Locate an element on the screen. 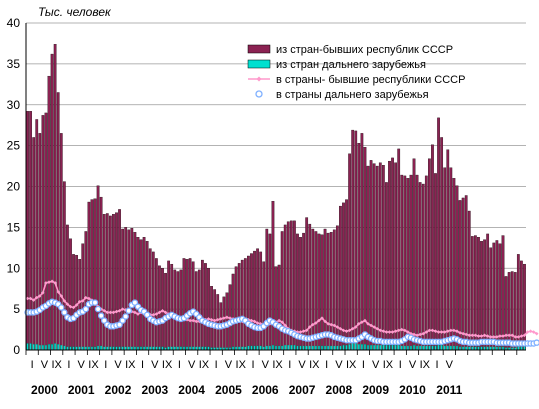 The image size is (539, 409). y-tick-label: 30 is located at coordinates (14, 105).